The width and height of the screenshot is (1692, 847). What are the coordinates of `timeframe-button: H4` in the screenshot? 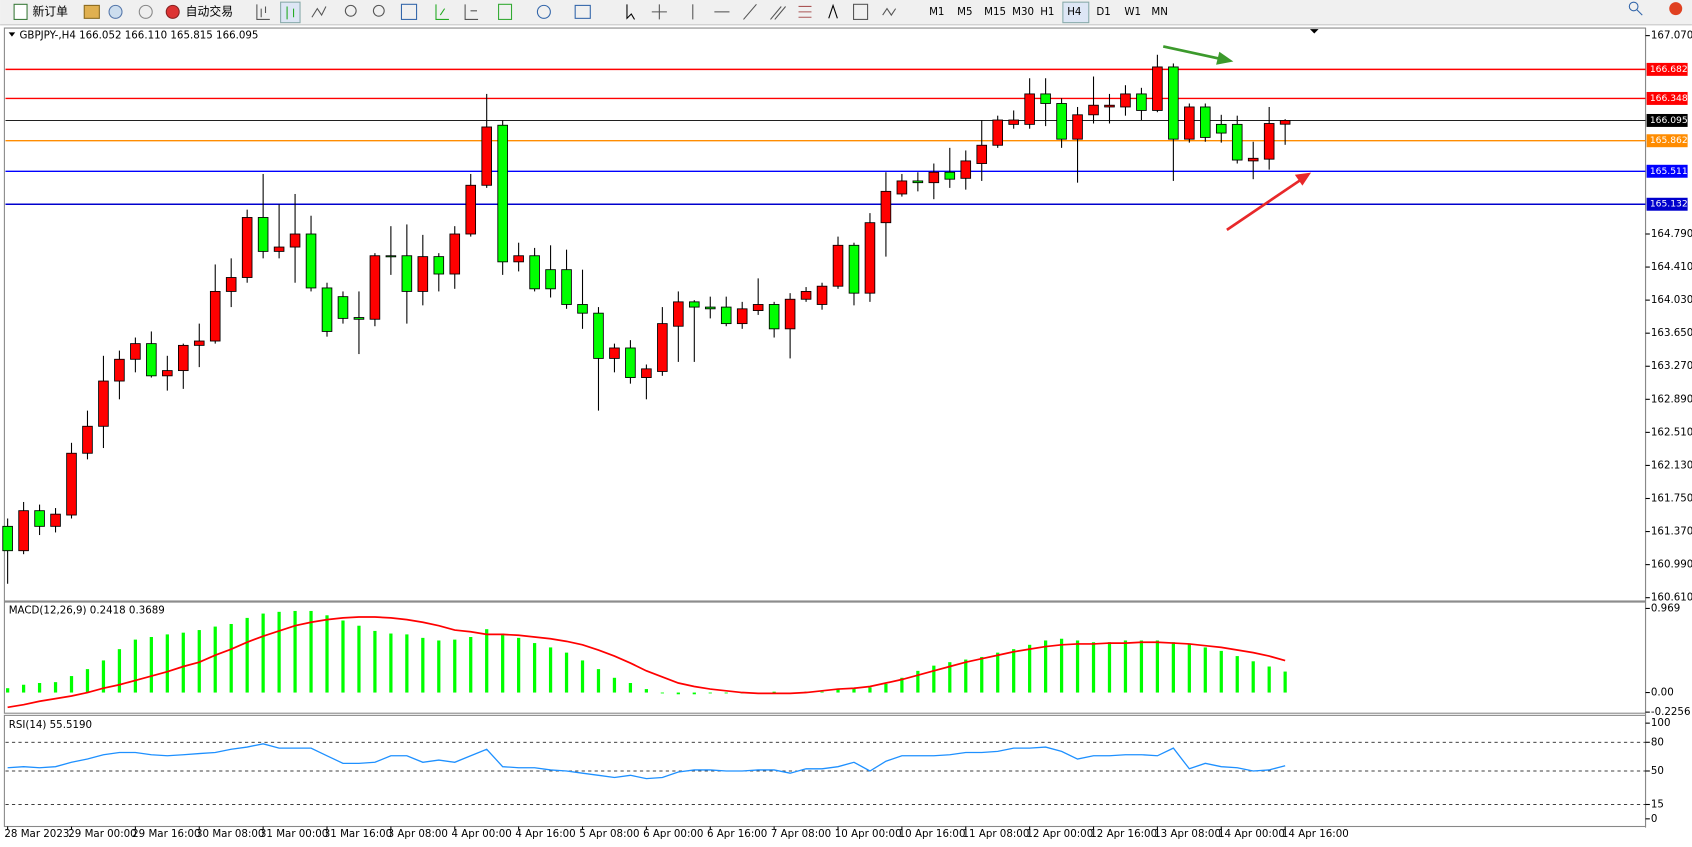 It's located at (1074, 12).